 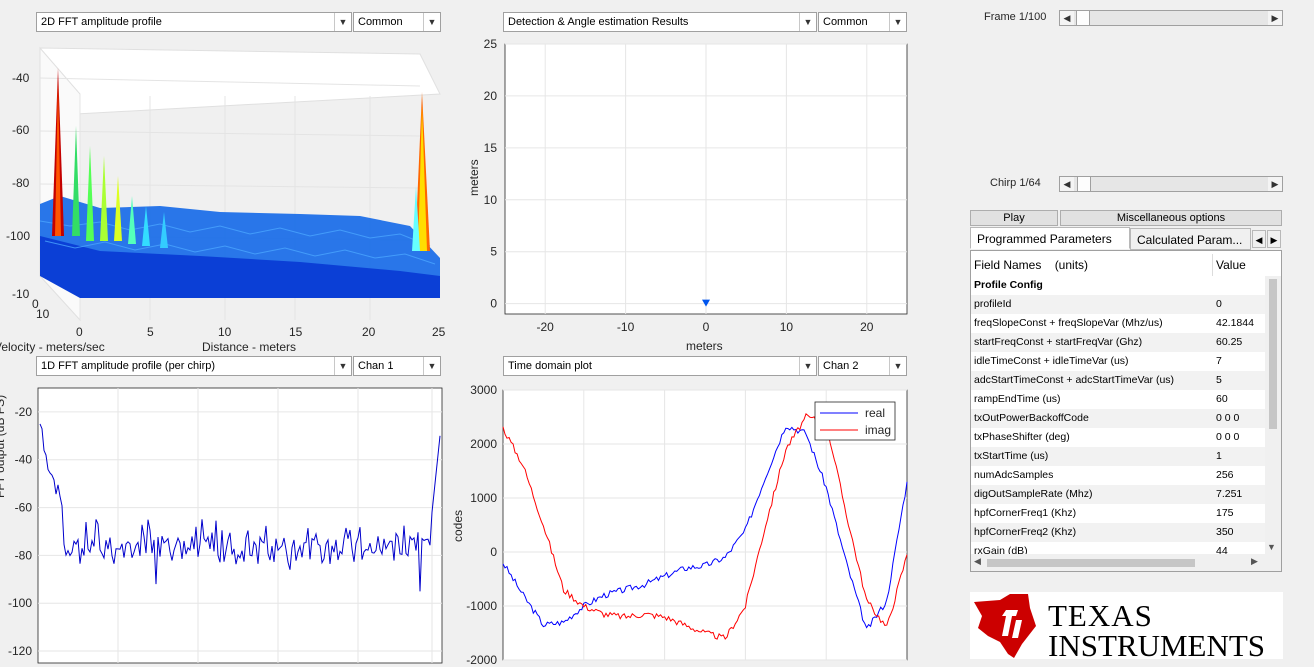 I want to click on legend-real: real, so click(x=875, y=413).